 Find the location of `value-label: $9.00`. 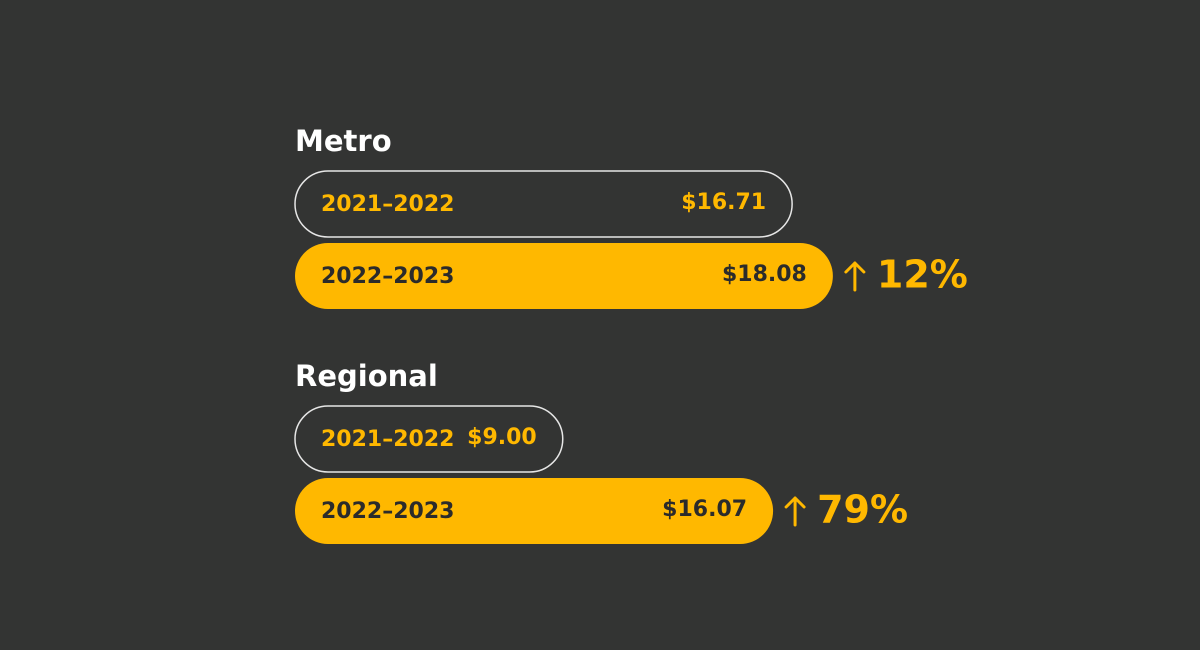

value-label: $9.00 is located at coordinates (502, 437).